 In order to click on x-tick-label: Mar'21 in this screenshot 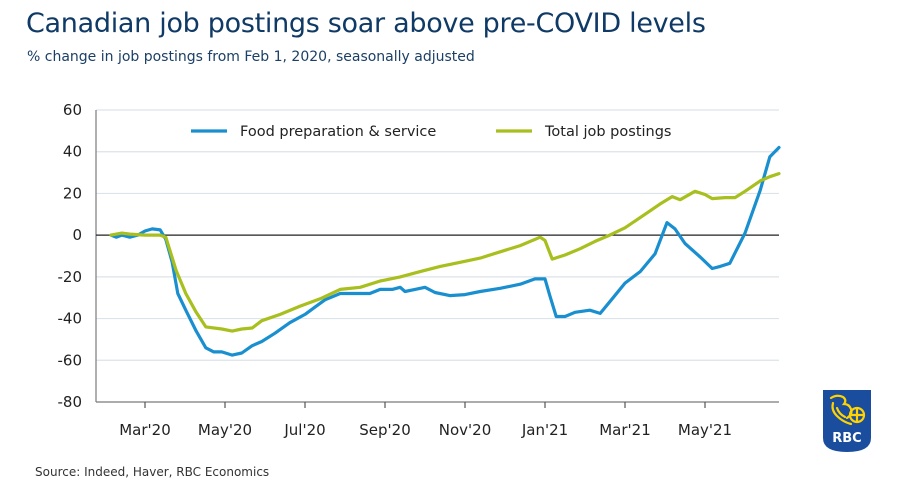, I will do `click(625, 430)`.